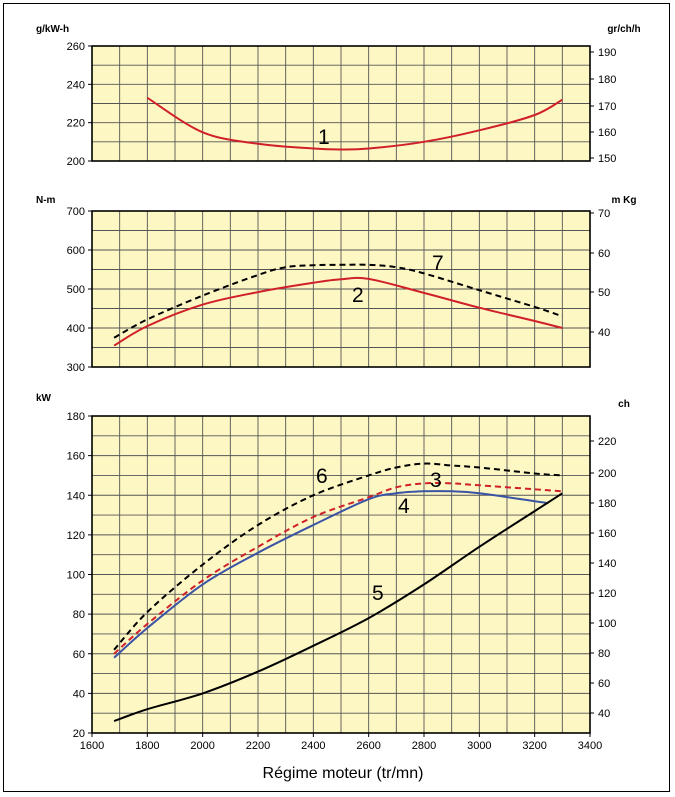 Image resolution: width=675 pixels, height=797 pixels. What do you see at coordinates (424, 746) in the screenshot?
I see `x-tick-label: 2800` at bounding box center [424, 746].